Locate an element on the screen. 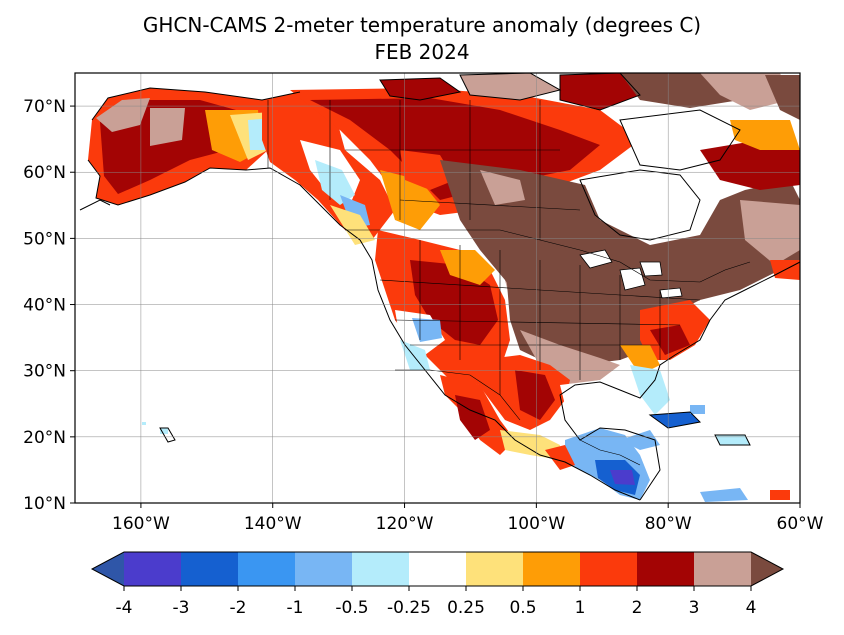  colorbar-tick-label: 3 is located at coordinates (694, 608).